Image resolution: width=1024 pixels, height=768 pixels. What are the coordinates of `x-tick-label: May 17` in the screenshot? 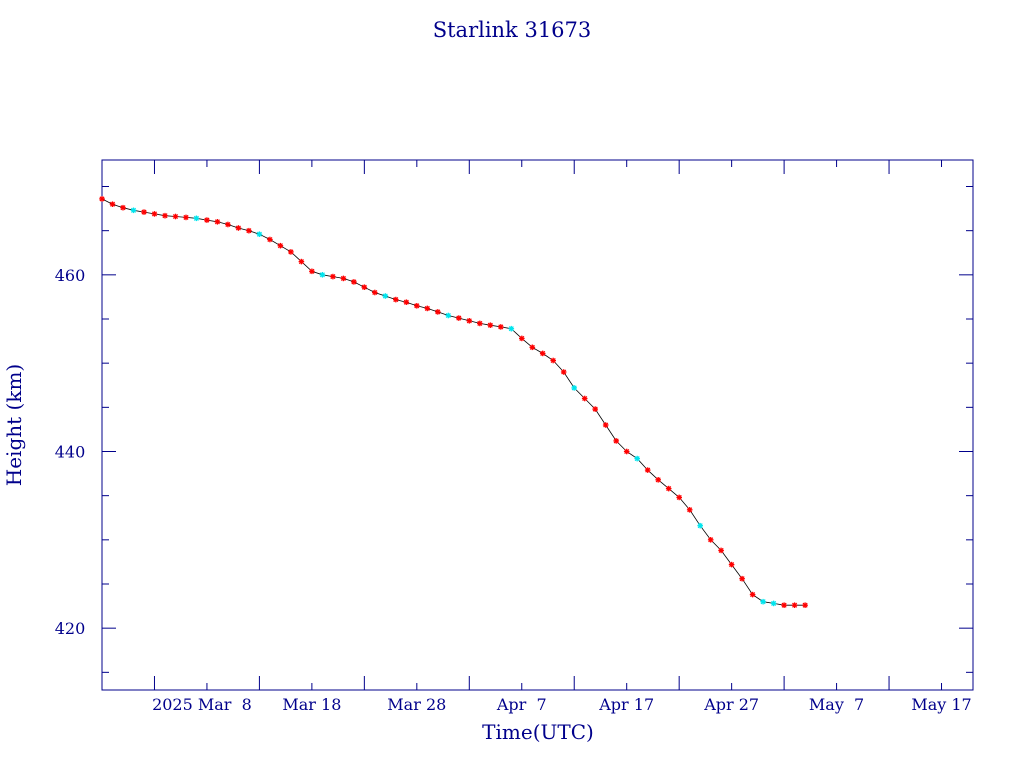 It's located at (941, 704).